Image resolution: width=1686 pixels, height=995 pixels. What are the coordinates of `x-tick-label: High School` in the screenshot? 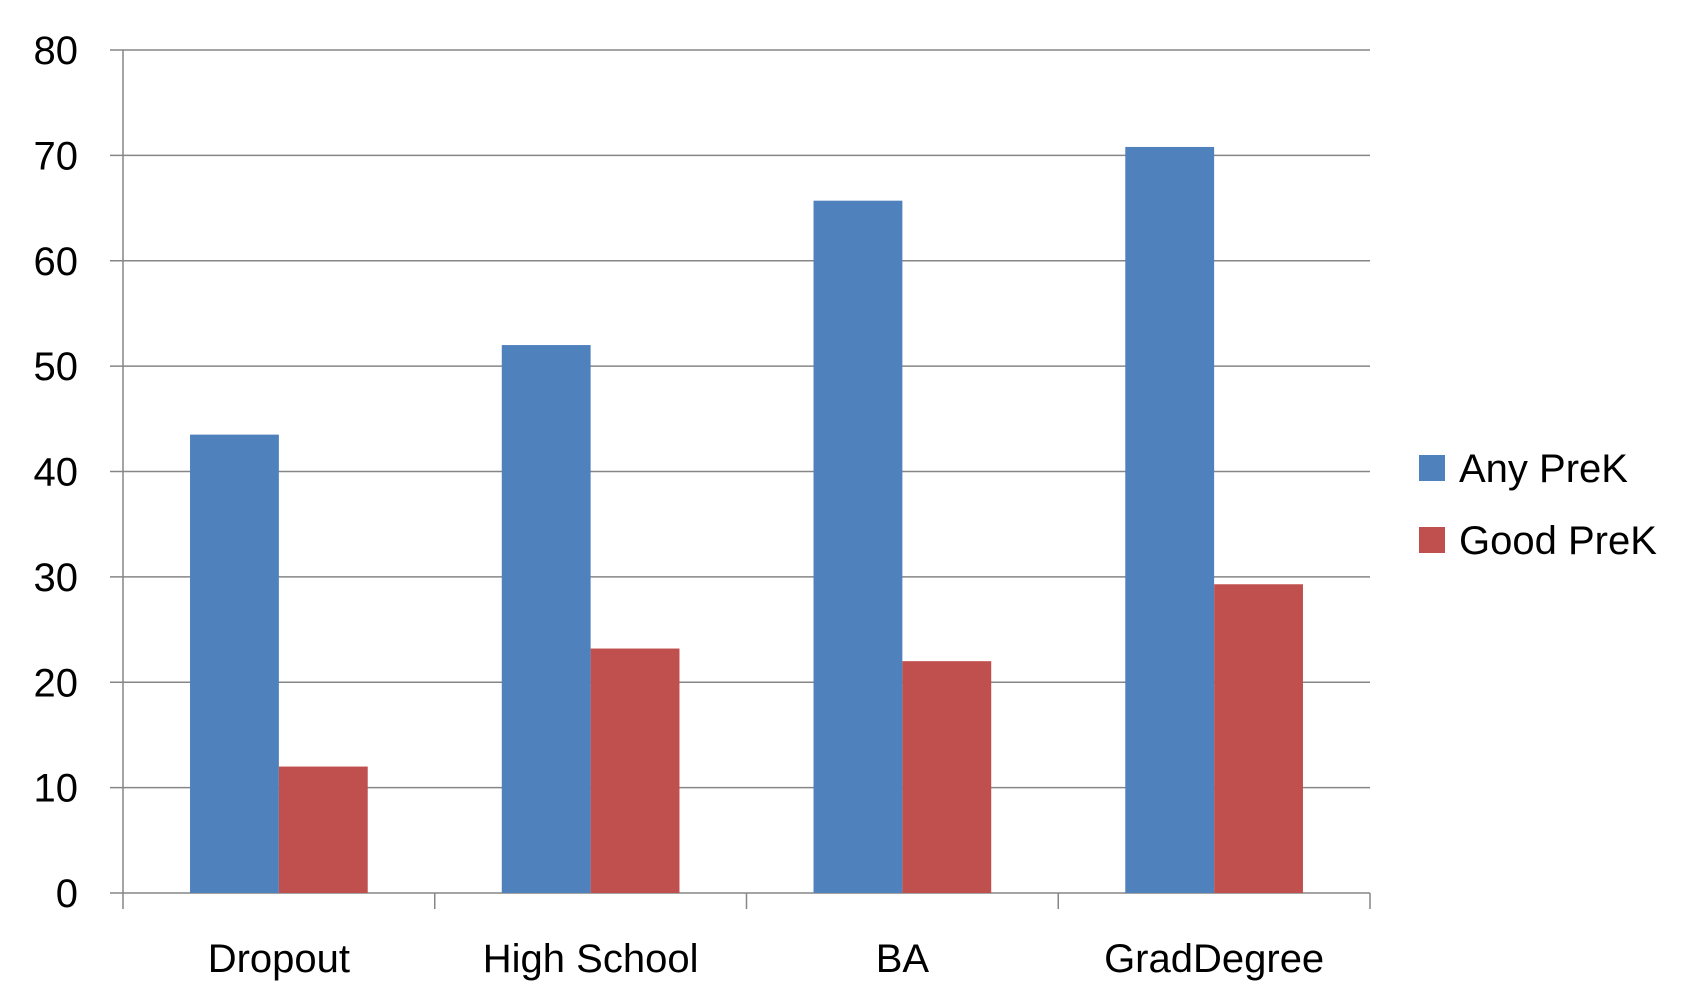 It's located at (591, 959).